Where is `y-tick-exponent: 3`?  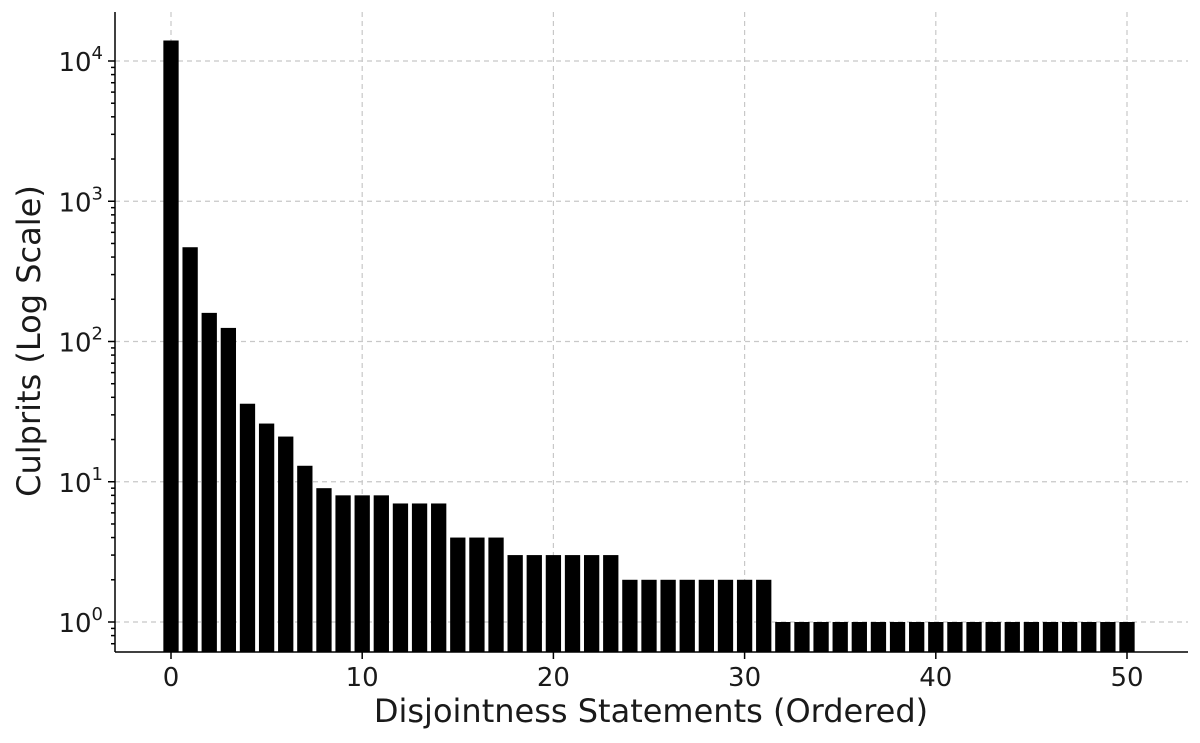
y-tick-exponent: 3 is located at coordinates (97, 193).